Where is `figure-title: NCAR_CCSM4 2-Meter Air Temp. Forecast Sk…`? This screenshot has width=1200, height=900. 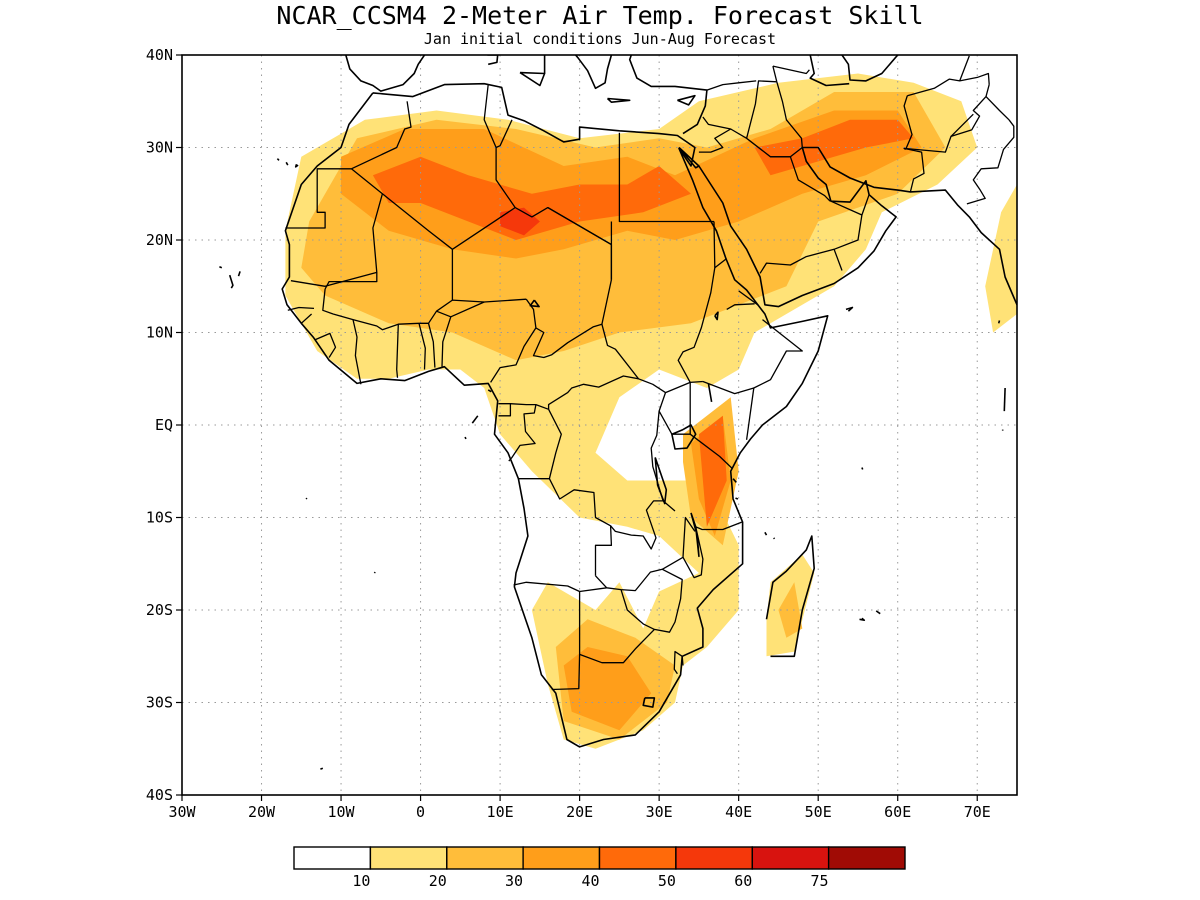
figure-title: NCAR_CCSM4 2-Meter Air Temp. Forecast Sk… is located at coordinates (599, 15).